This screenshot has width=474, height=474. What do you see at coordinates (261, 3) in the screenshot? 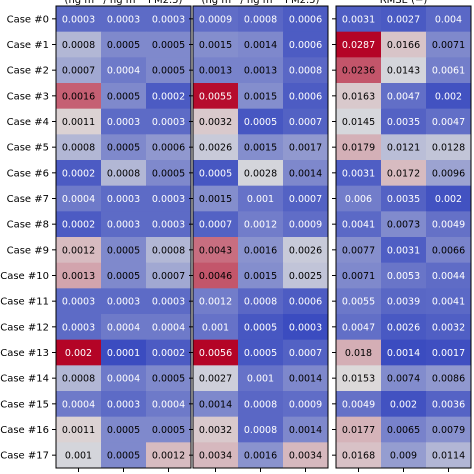
I see `panel-title: (ng m⁻²/ ng m⁻² PM2.5)` at bounding box center [261, 3].